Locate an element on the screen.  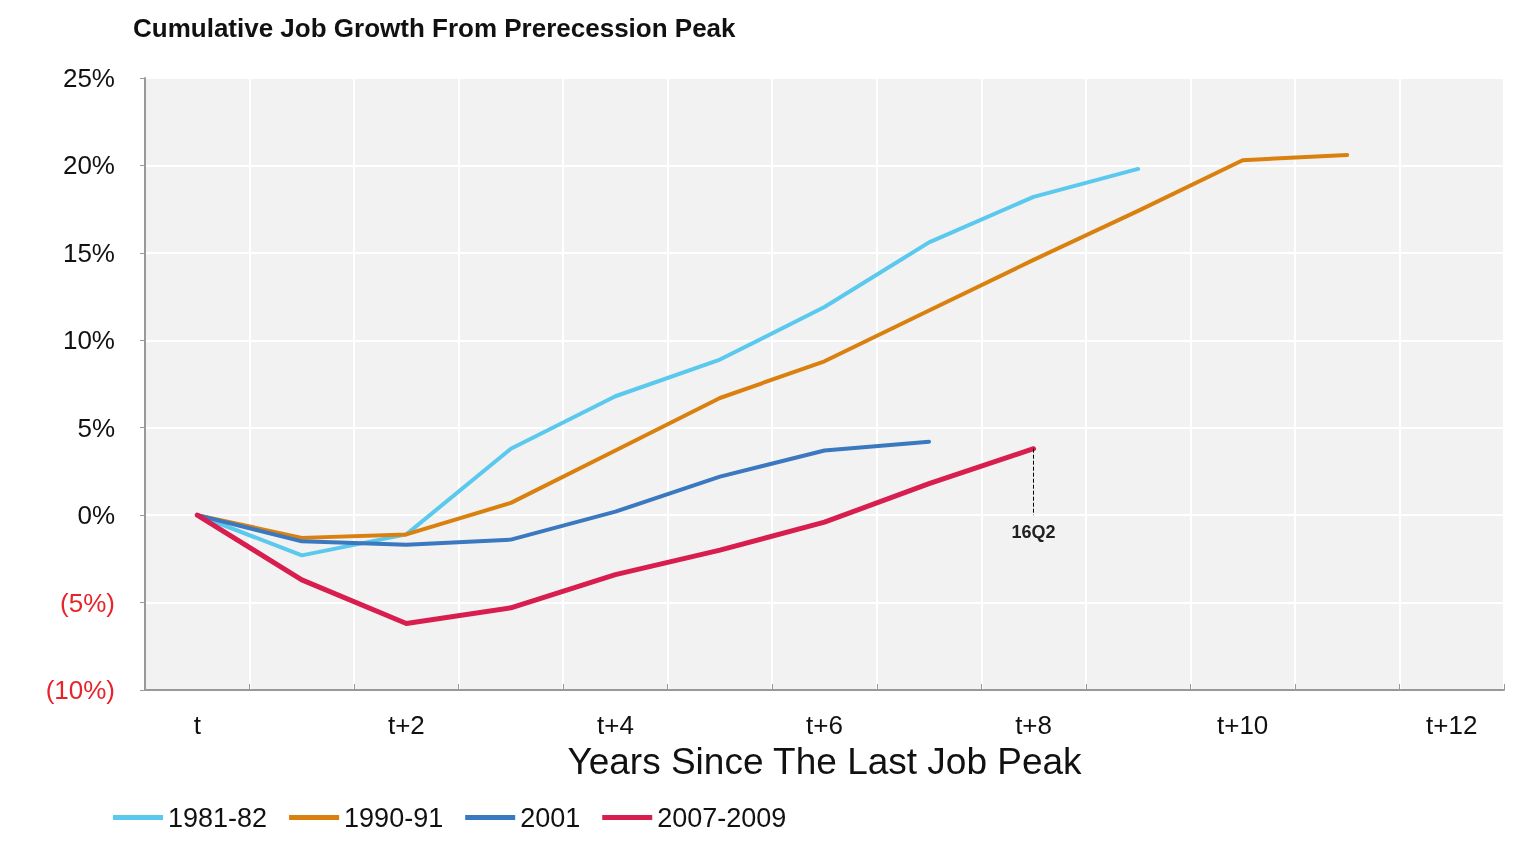
chart-title: Cumulative Job Growth From Prerecession Peak is located at coordinates (435, 28).